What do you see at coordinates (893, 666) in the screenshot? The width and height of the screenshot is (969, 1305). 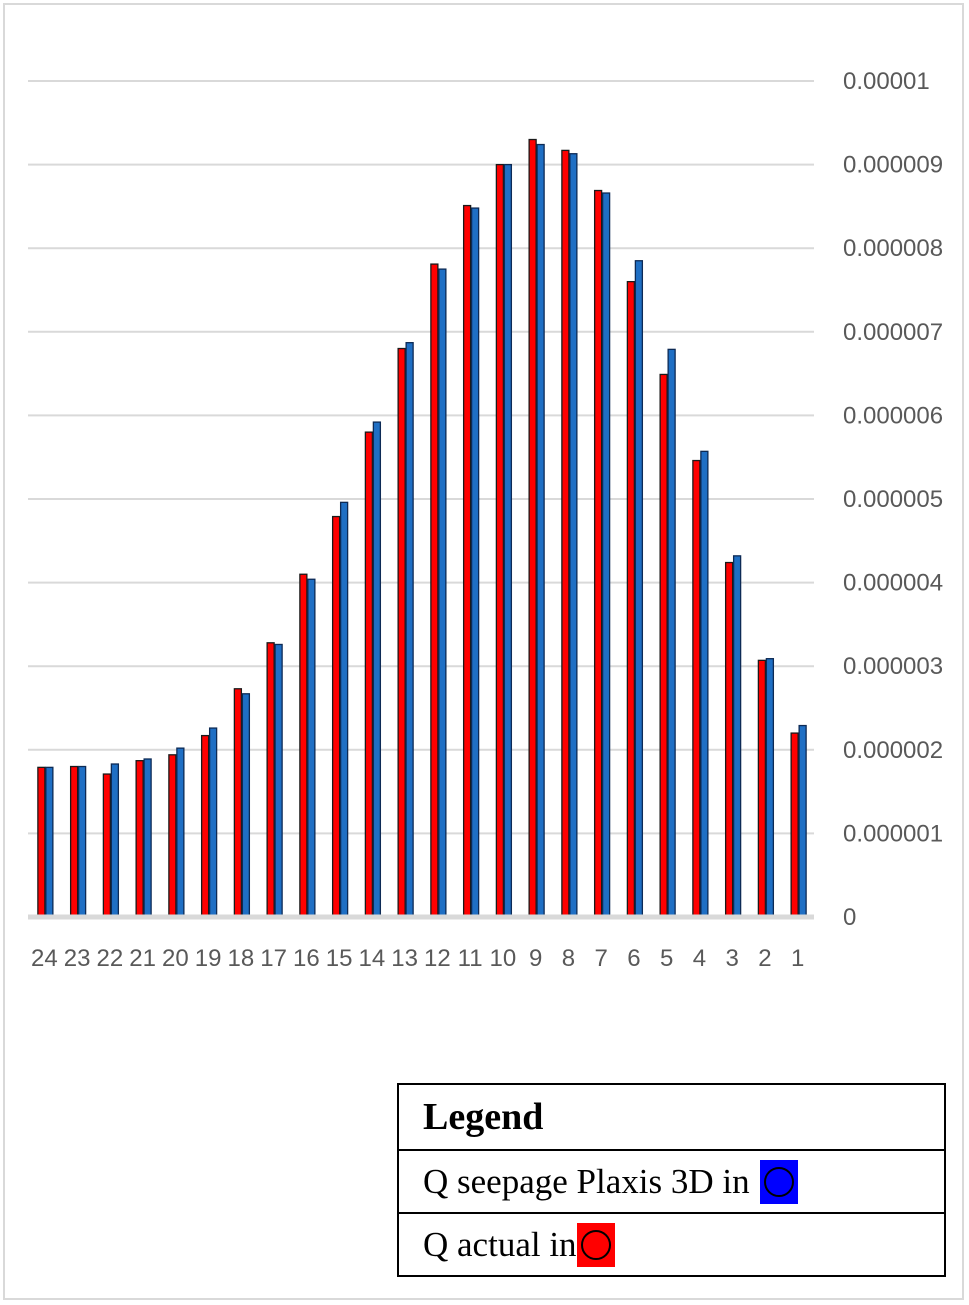 I see `y-tick-label: 0.000003` at bounding box center [893, 666].